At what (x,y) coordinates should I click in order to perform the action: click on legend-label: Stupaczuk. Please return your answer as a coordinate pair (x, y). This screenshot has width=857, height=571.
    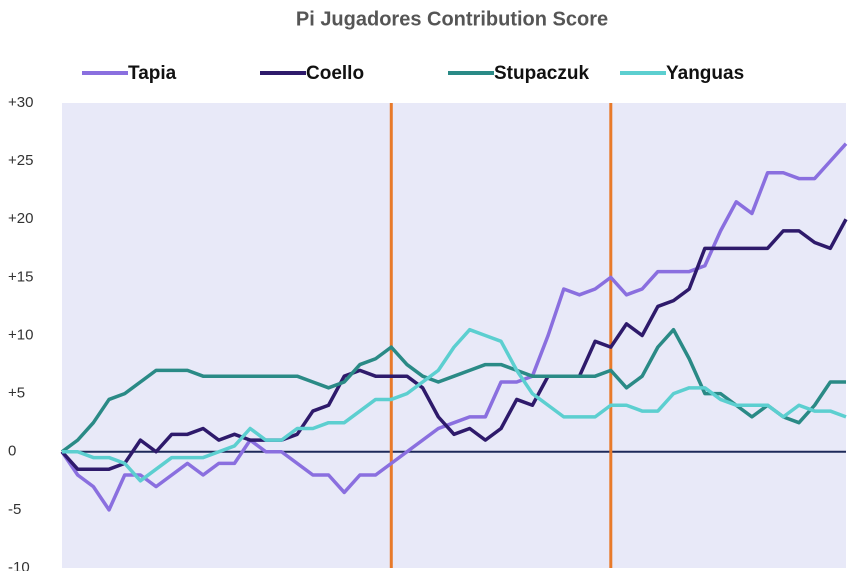
    Looking at the image, I should click on (541, 73).